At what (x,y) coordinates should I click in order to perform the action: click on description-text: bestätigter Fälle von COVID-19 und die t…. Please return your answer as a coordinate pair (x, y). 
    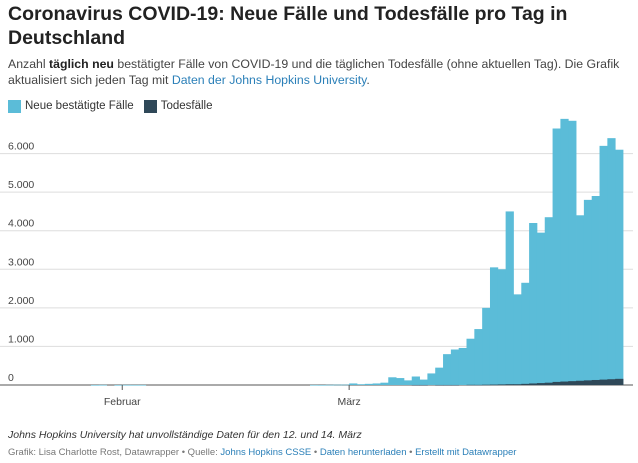
    Looking at the image, I should click on (314, 72).